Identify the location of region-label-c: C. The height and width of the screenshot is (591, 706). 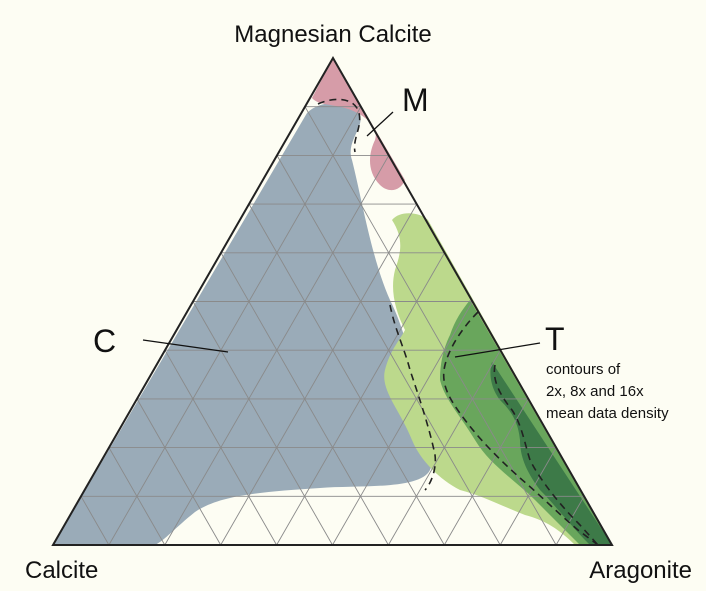
(104, 341).